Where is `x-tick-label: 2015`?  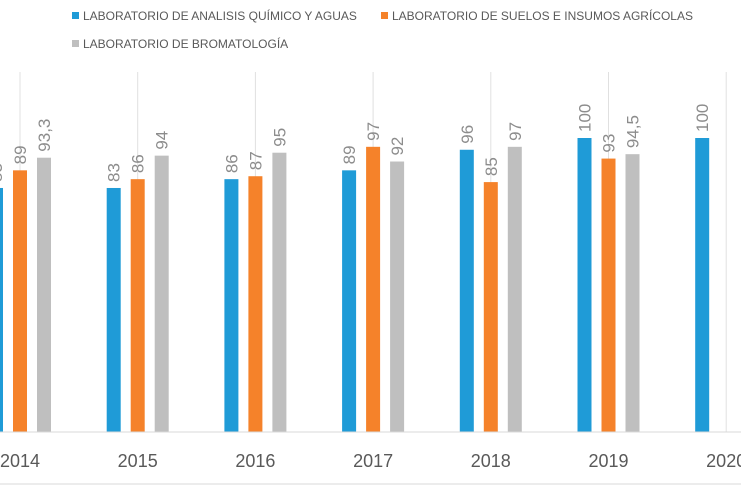
x-tick-label: 2015 is located at coordinates (138, 461).